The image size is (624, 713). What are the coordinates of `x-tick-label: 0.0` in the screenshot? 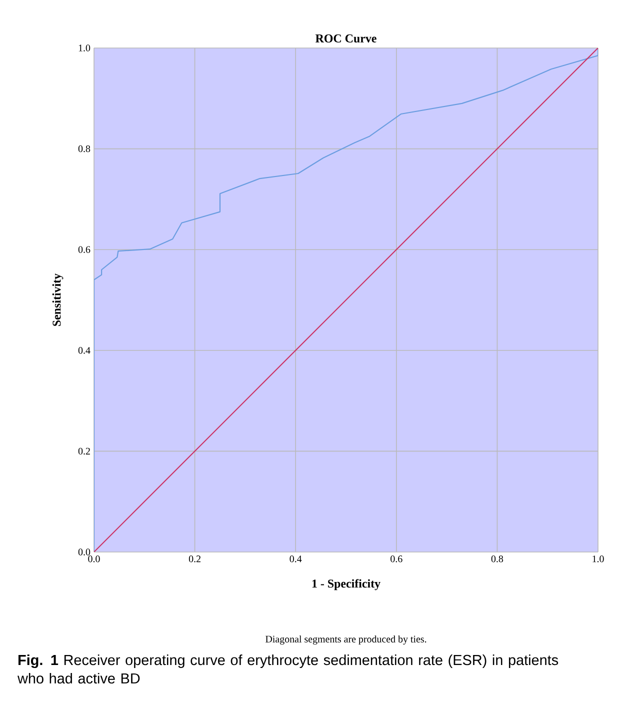 It's located at (94, 559).